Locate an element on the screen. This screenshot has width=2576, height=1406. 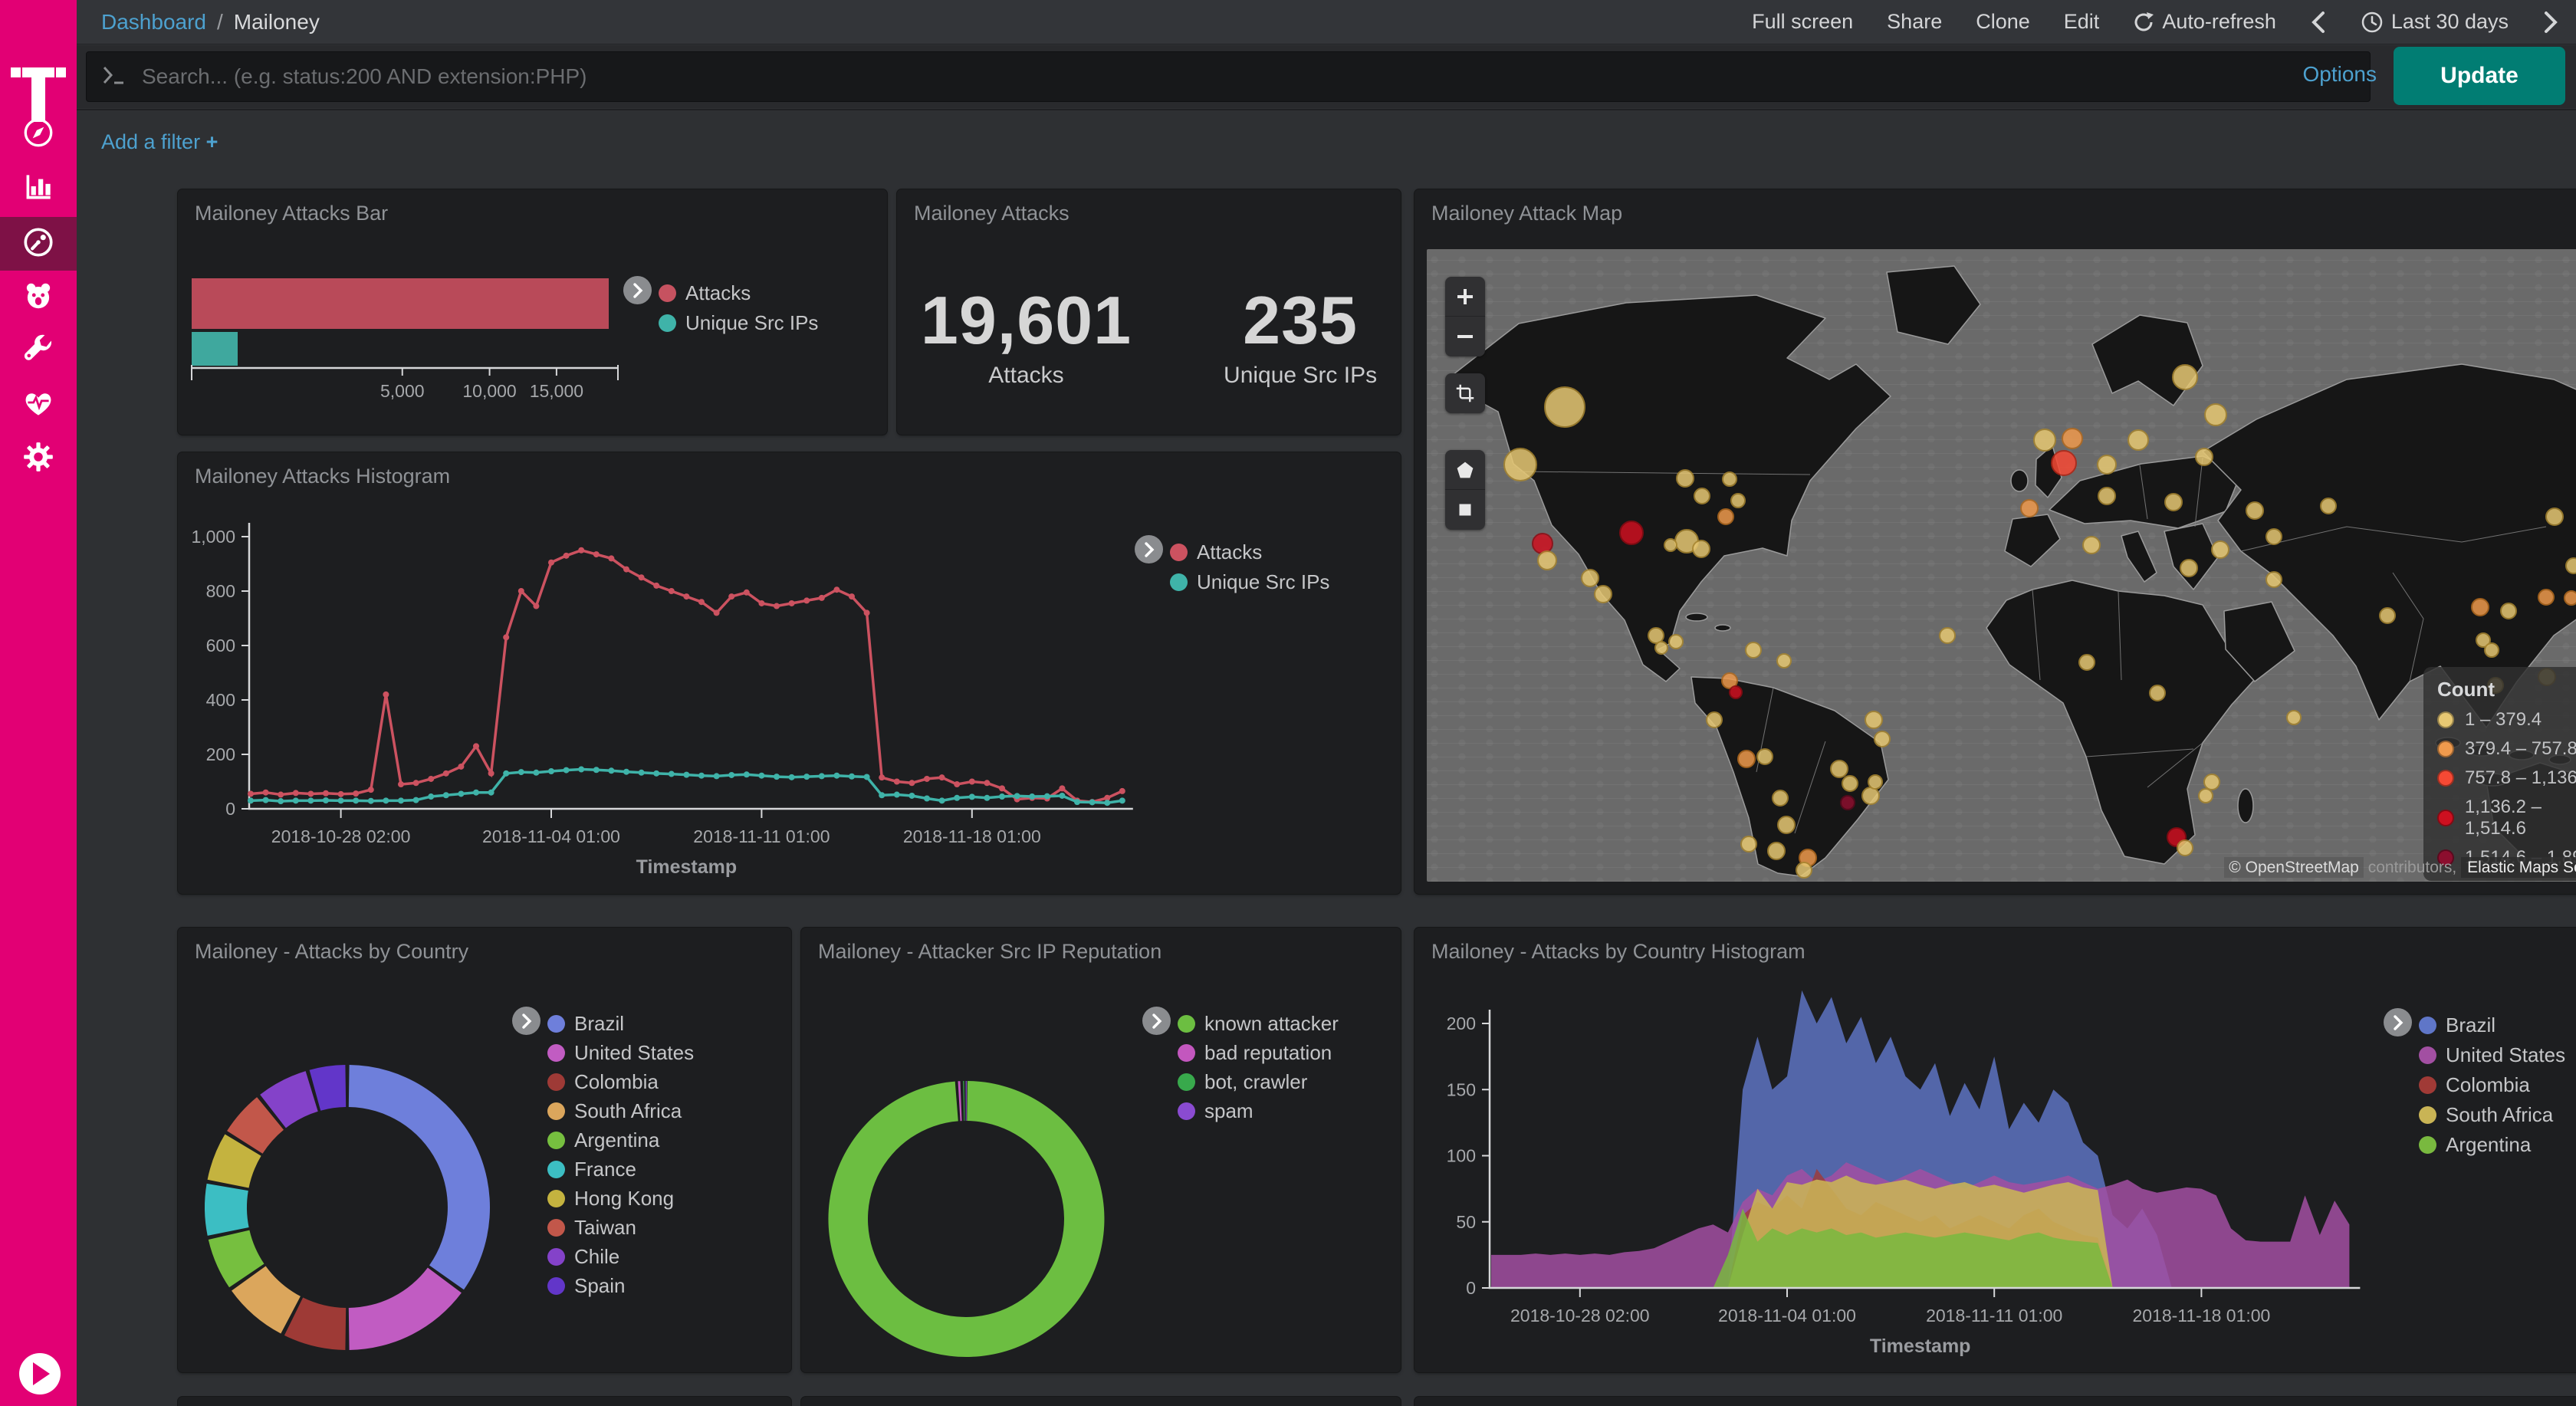
legend-label: 757.8 – 1,136.2 is located at coordinates (2521, 777).